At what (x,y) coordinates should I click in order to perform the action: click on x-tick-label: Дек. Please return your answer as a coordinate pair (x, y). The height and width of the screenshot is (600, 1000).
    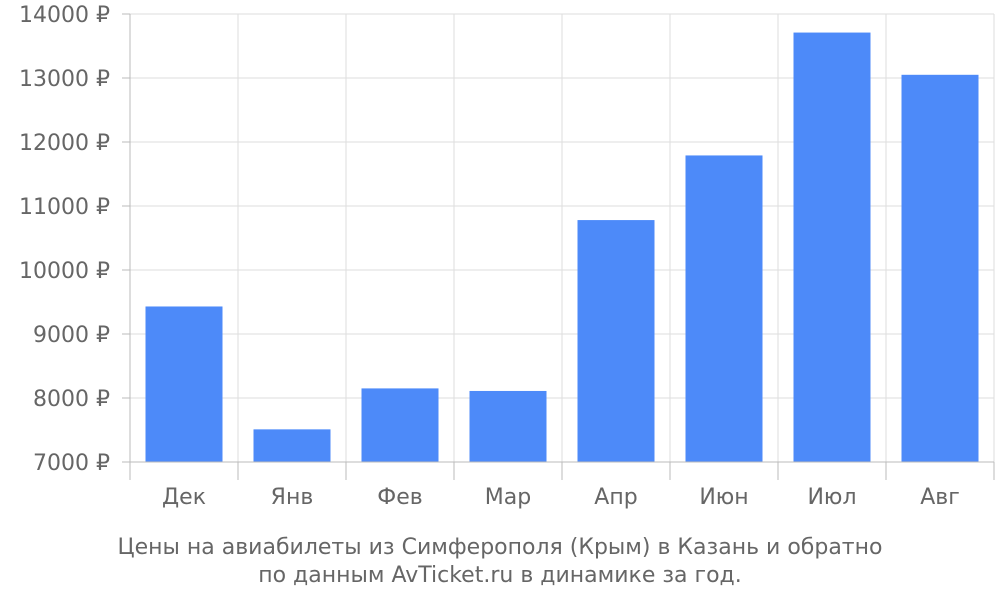
    Looking at the image, I should click on (184, 497).